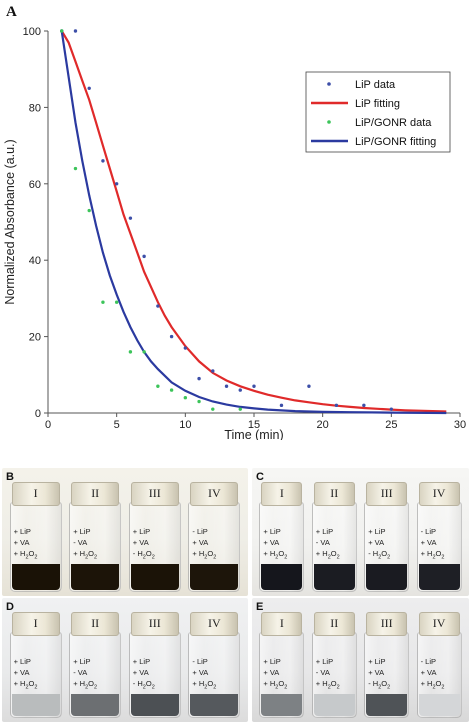 The image size is (471, 723). I want to click on panel-letter: E, so click(260, 607).